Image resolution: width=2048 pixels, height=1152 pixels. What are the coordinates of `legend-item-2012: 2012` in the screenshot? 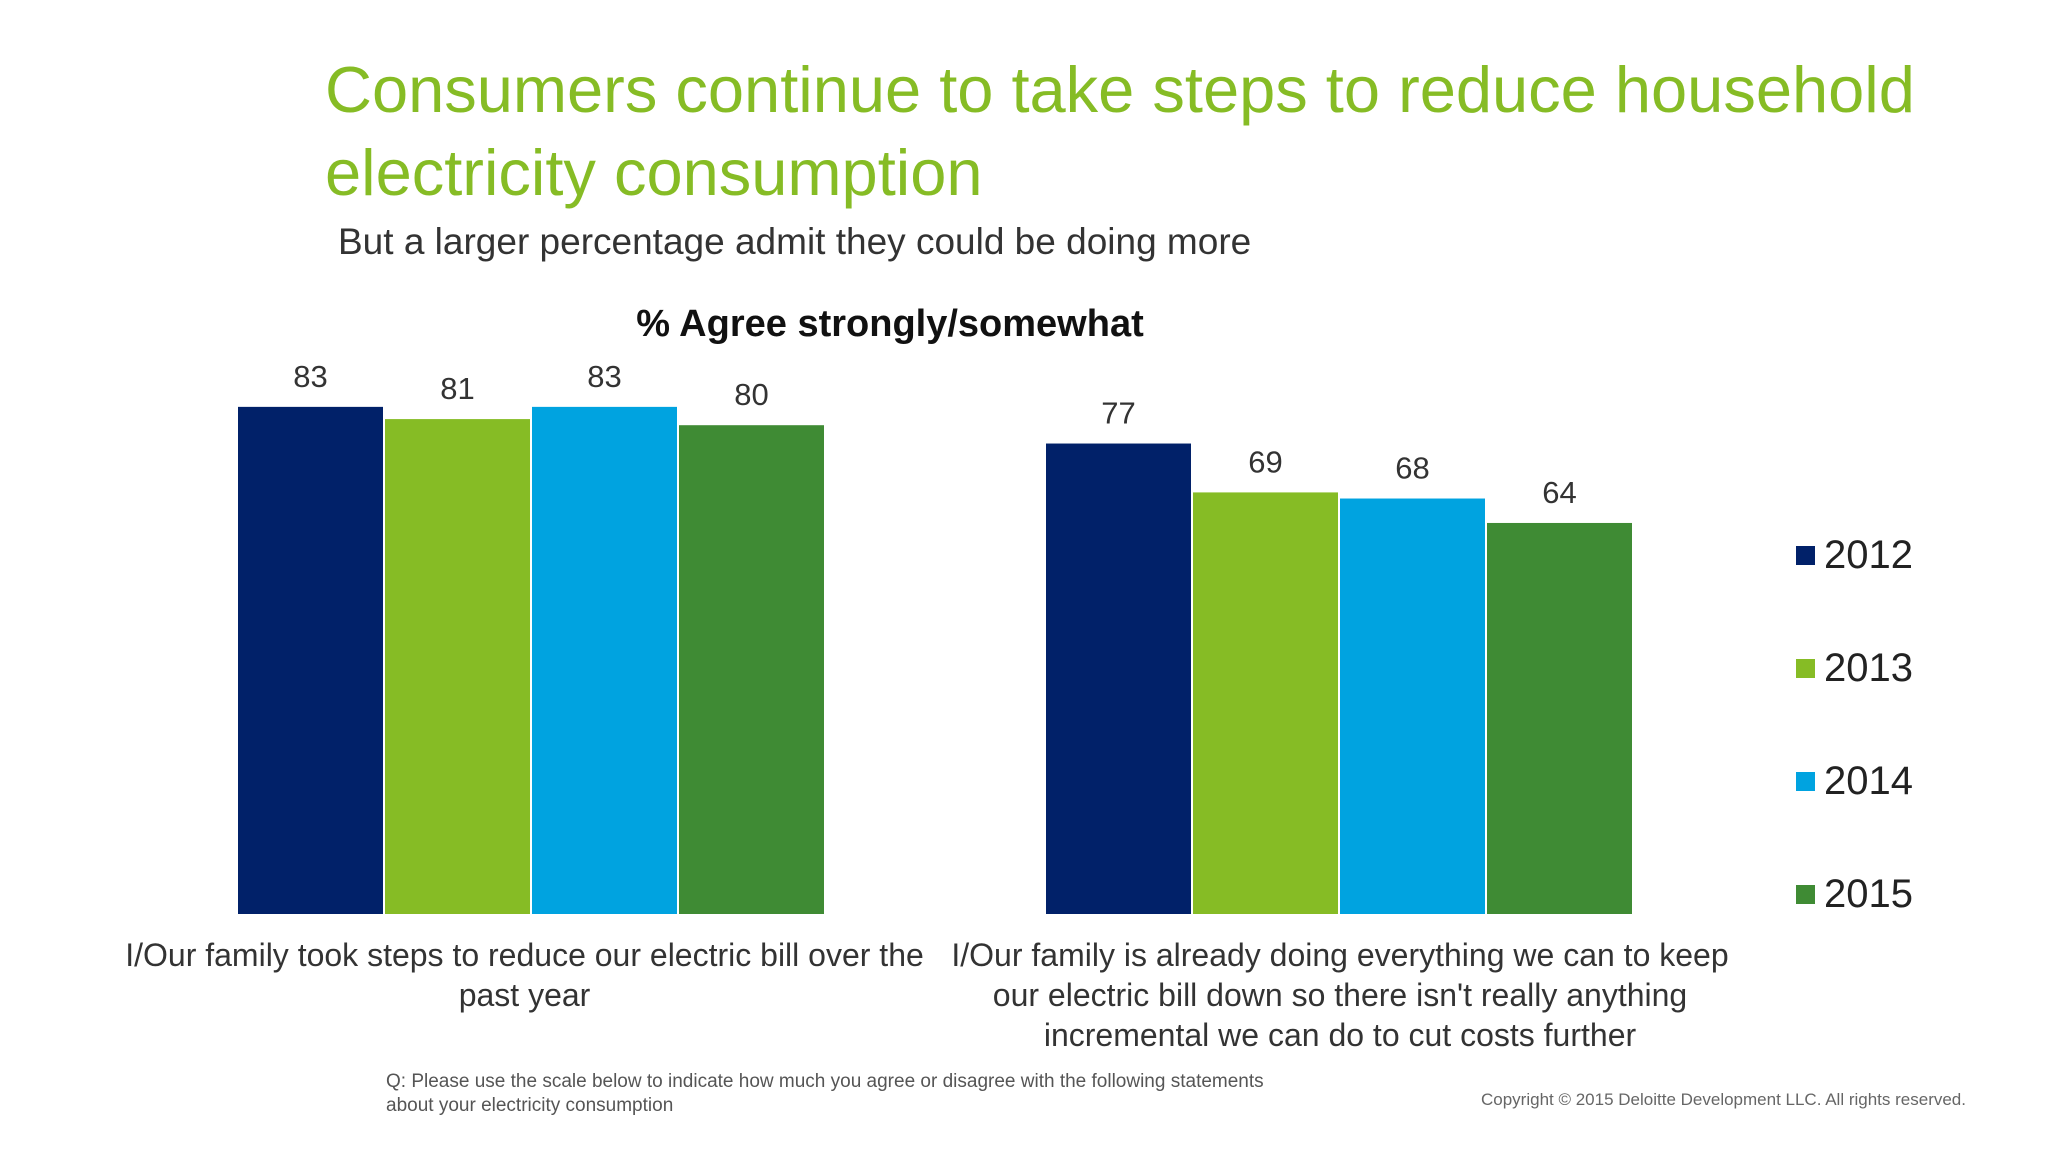 It's located at (1854, 555).